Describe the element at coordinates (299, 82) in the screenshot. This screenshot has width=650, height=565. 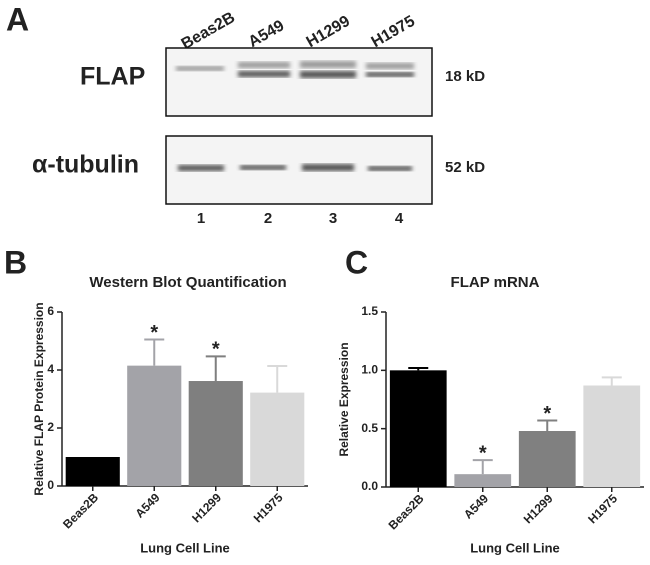
I see `blot-box` at that location.